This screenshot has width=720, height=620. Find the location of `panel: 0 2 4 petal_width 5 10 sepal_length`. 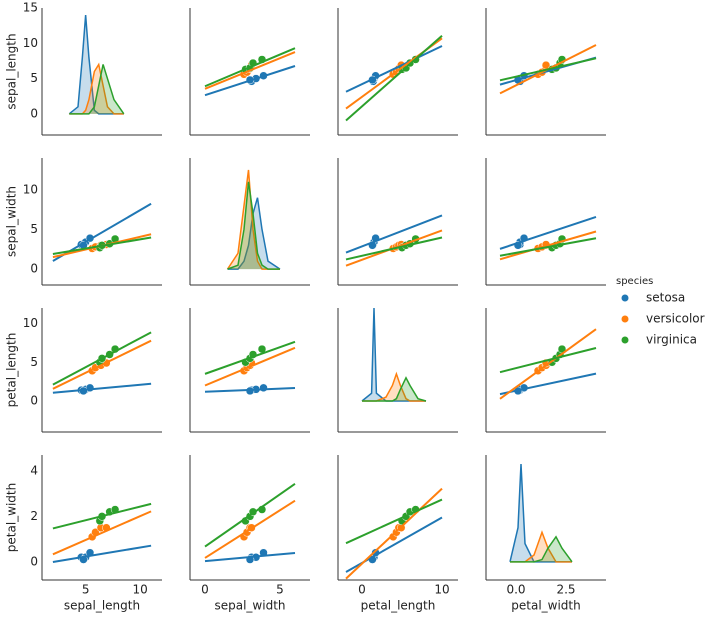

panel: 0 2 4 petal_width 5 10 sepal_length is located at coordinates (83, 534).